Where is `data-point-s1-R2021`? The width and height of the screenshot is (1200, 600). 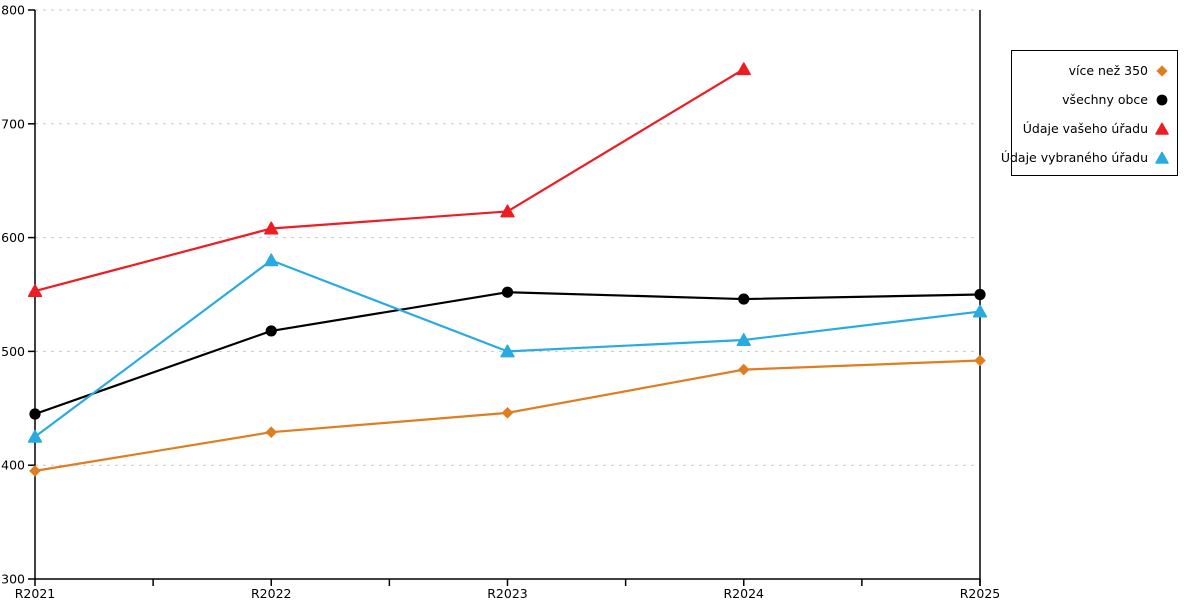
data-point-s1-R2021 is located at coordinates (35, 414).